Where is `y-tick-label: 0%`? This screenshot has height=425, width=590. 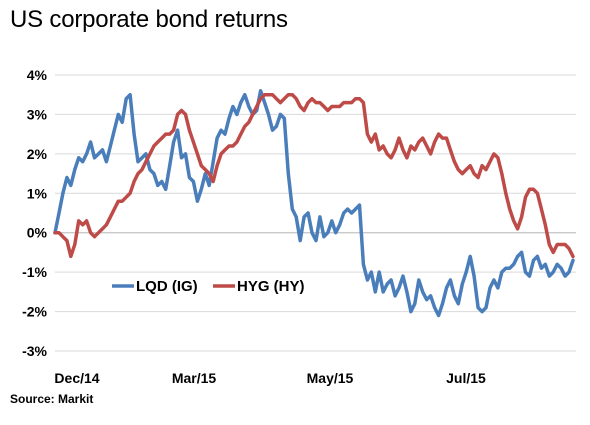 y-tick-label: 0% is located at coordinates (37, 233).